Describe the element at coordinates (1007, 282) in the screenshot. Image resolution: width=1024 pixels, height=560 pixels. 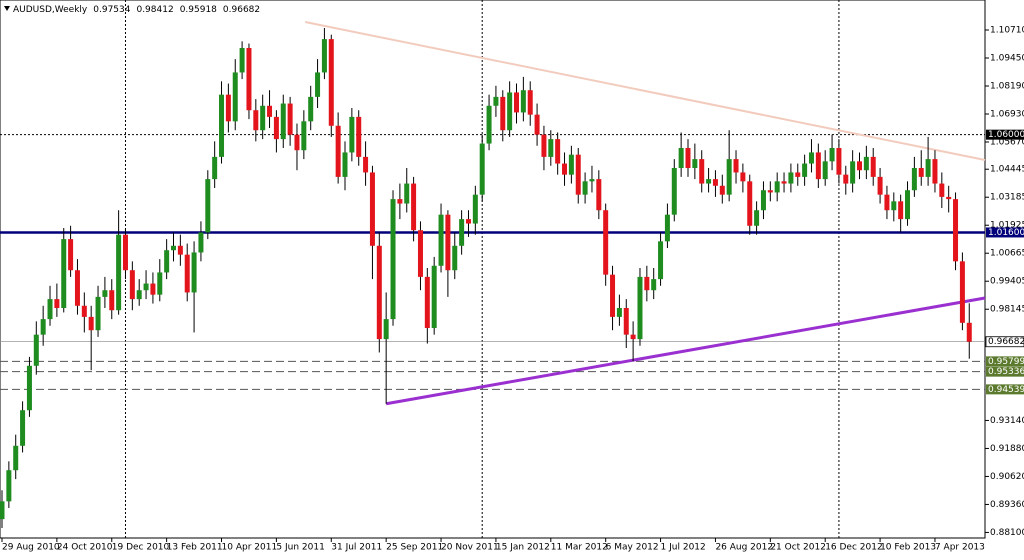
I see `y-tick-label: 0.99405` at that location.